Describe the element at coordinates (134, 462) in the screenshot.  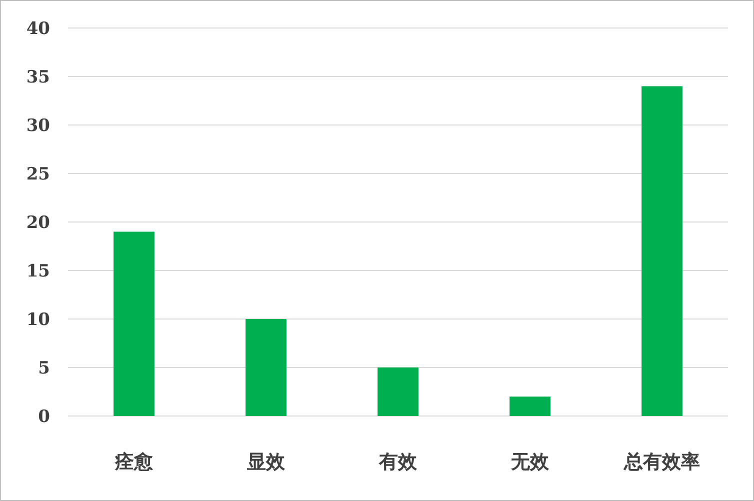
I see `x-tick-label: 痊愈` at that location.